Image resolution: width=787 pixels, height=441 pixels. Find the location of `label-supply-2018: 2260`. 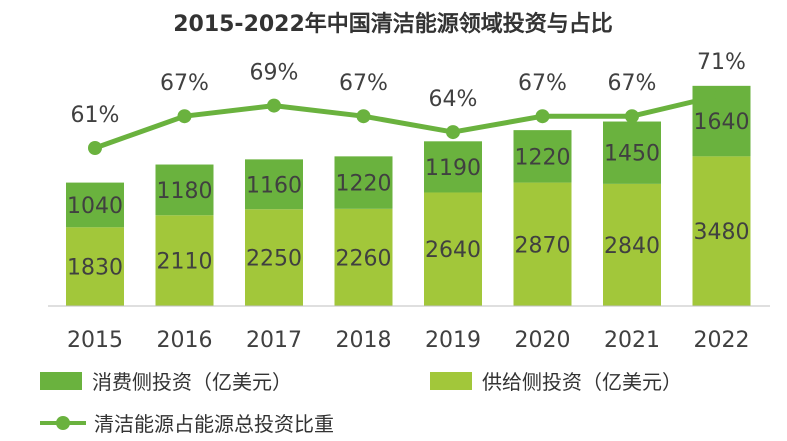

label-supply-2018: 2260 is located at coordinates (364, 258).